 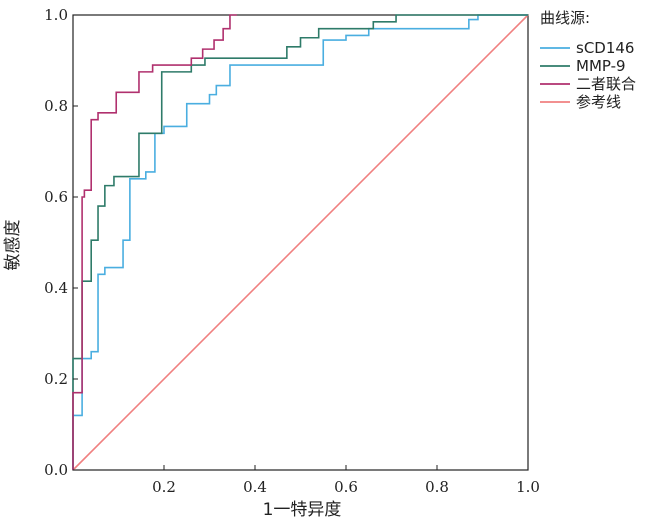 I want to click on x-tick-label: 0.6, so click(x=346, y=487).